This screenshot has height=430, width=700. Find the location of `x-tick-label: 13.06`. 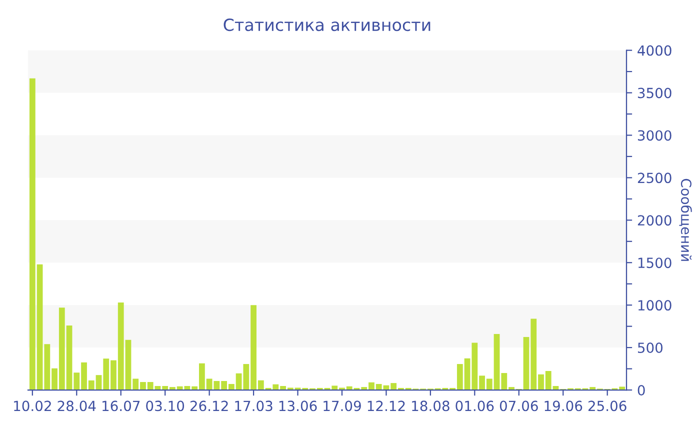

x-tick-label: 13.06 is located at coordinates (298, 406).